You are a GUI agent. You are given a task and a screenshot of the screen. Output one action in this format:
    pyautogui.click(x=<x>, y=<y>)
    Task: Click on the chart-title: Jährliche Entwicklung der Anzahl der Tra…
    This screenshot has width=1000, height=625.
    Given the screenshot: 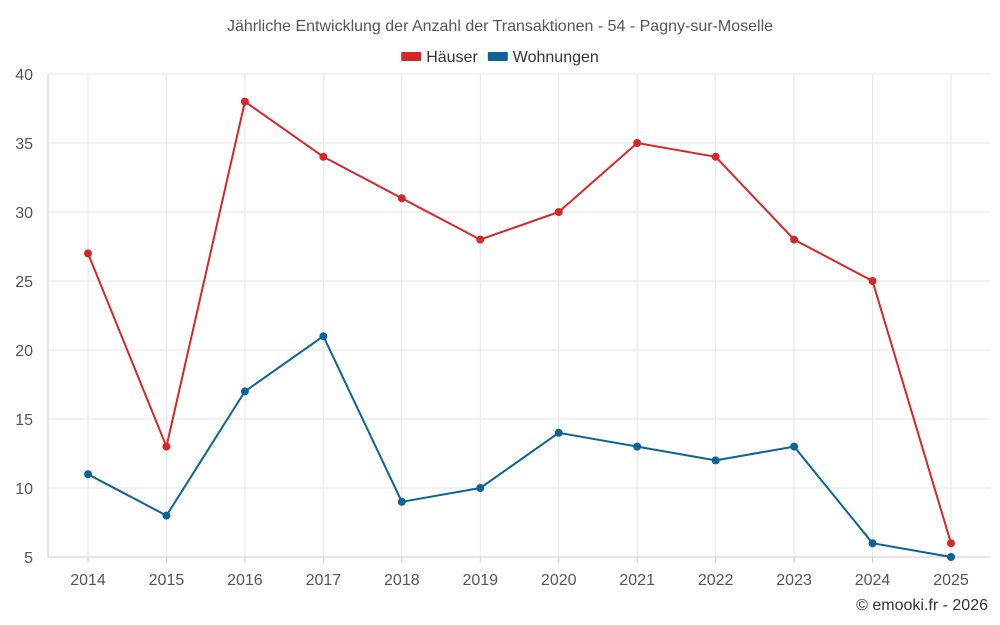 What is the action you would take?
    pyautogui.click(x=500, y=26)
    